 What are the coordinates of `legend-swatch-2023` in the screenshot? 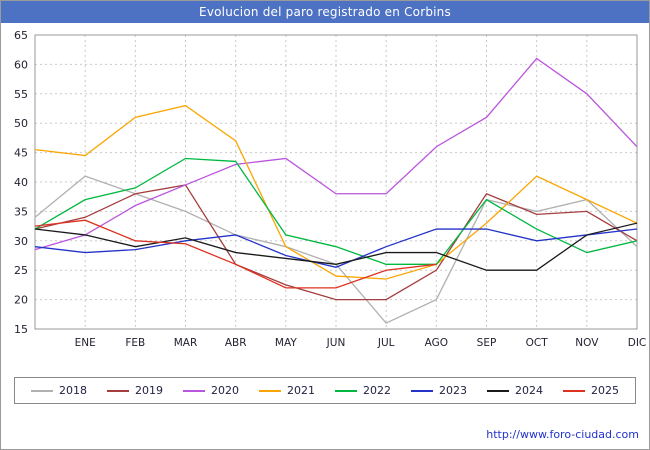 It's located at (422, 390).